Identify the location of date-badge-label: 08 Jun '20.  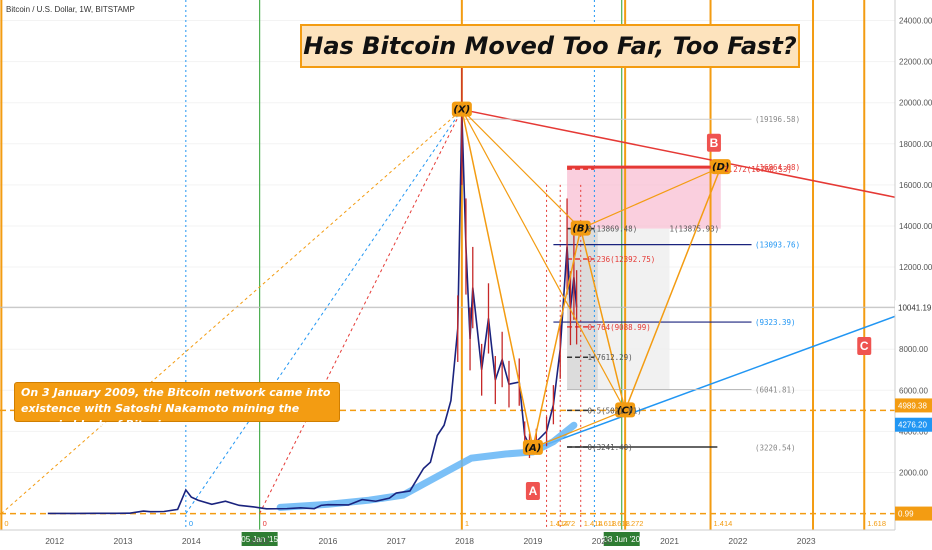
(621, 539).